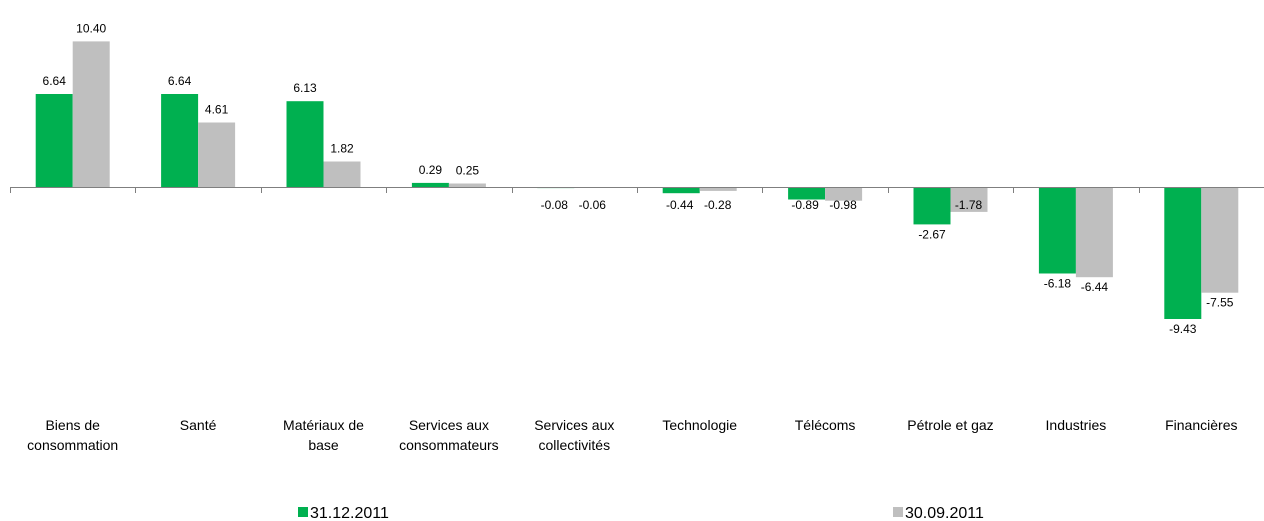 This screenshot has height=521, width=1264. Describe the element at coordinates (1220, 303) in the screenshot. I see `value-label: -7.55` at that location.